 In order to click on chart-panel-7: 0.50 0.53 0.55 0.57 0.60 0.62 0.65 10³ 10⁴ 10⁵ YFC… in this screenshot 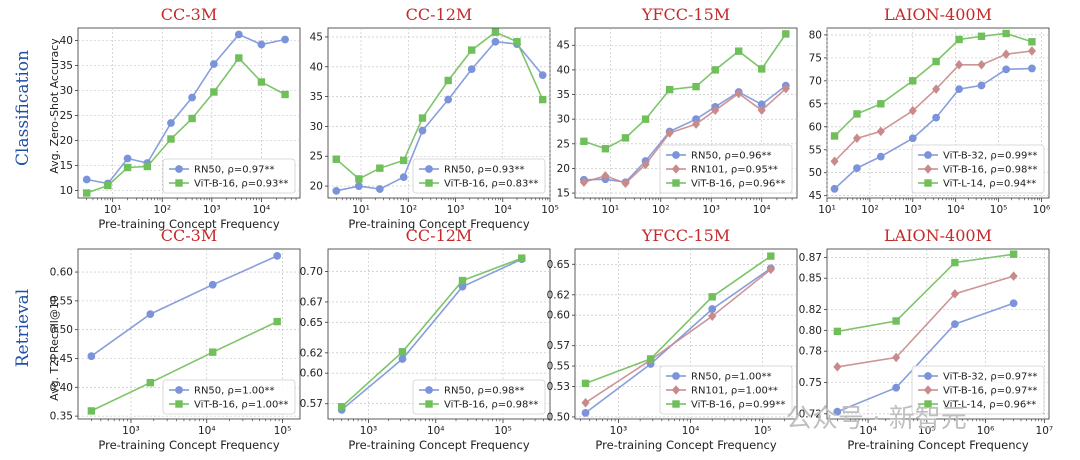, I will do `click(672, 339)`.